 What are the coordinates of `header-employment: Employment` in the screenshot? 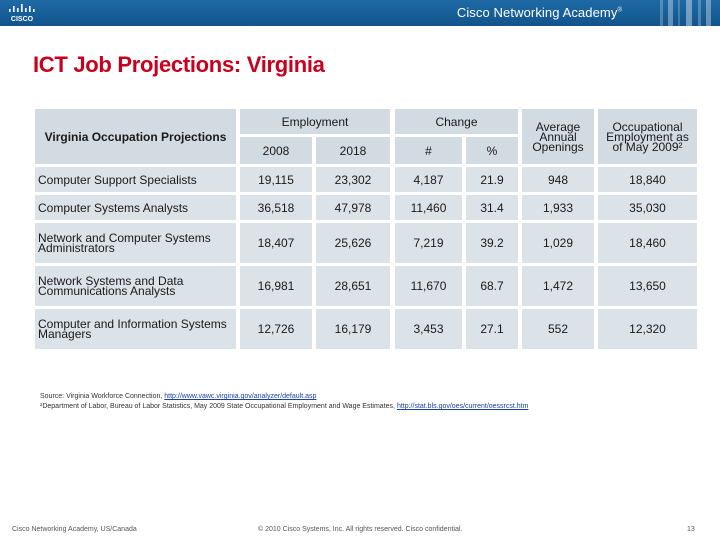 It's located at (315, 121).